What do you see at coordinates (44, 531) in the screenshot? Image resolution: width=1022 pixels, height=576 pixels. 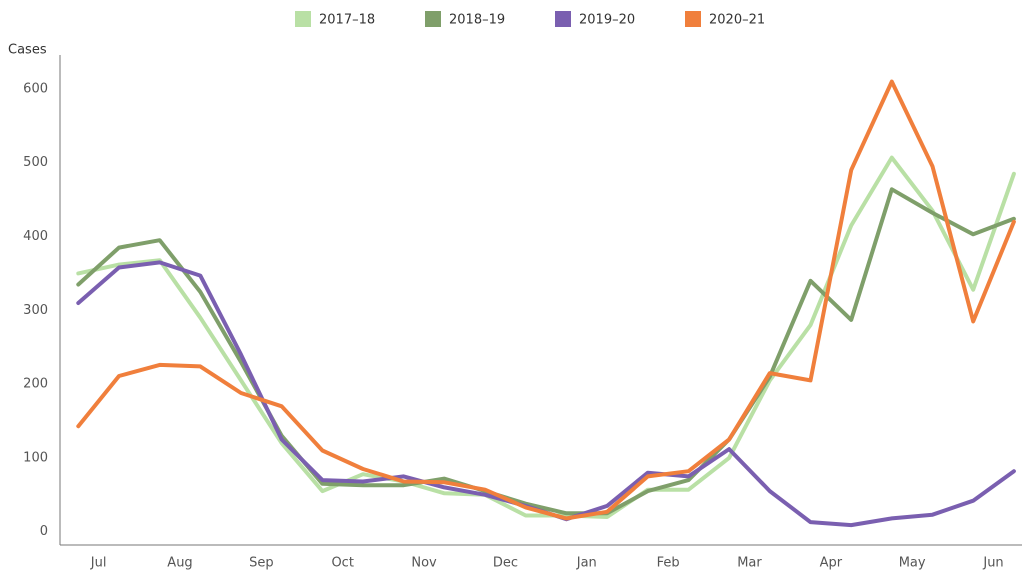 I see `y-tick-label: 0` at bounding box center [44, 531].